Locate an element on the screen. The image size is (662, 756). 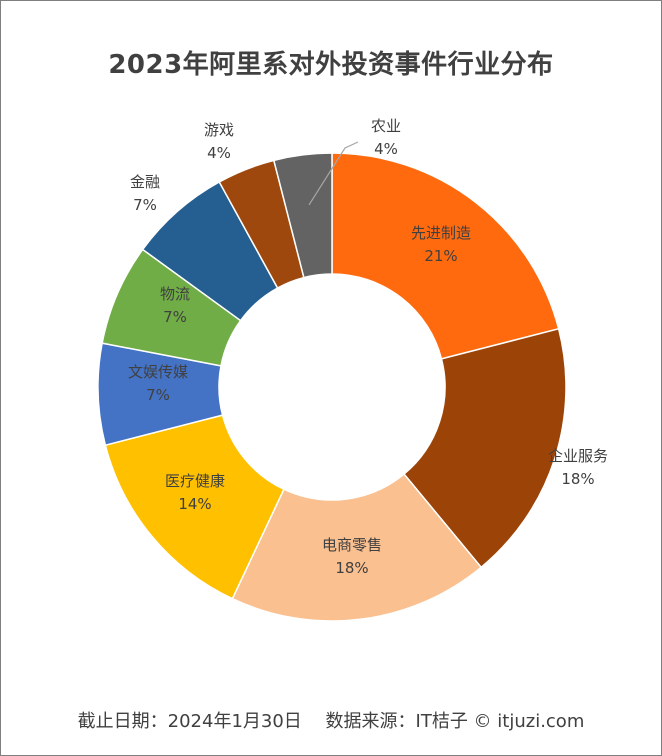
slice-1-category-label: 先进制造 is located at coordinates (441, 233).